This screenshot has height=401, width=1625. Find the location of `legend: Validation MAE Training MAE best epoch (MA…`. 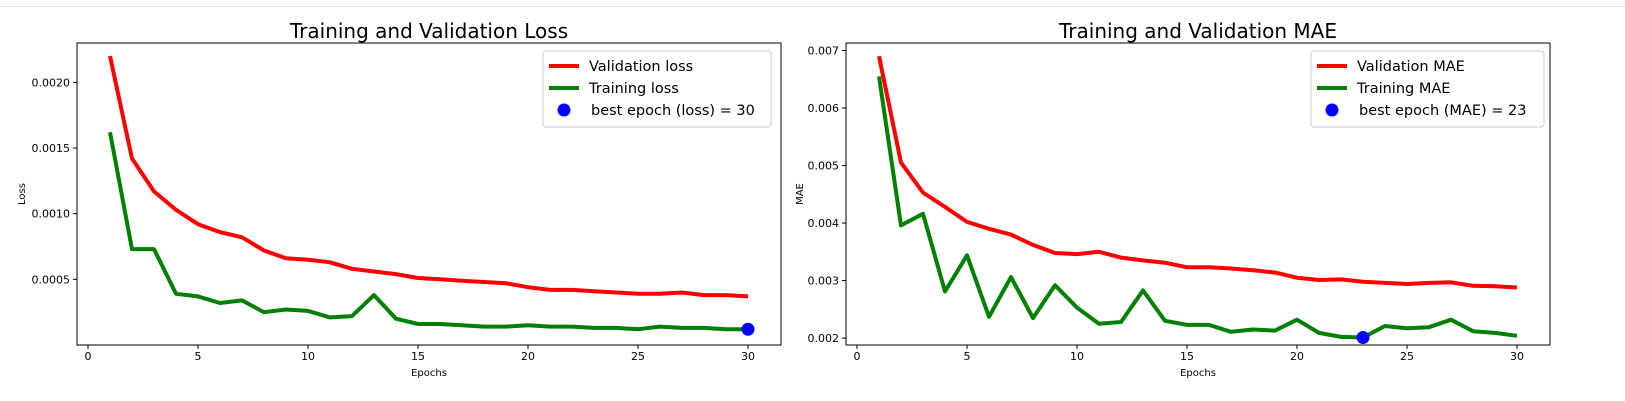

legend: Validation MAE Training MAE best epoch (MA… is located at coordinates (1427, 89).